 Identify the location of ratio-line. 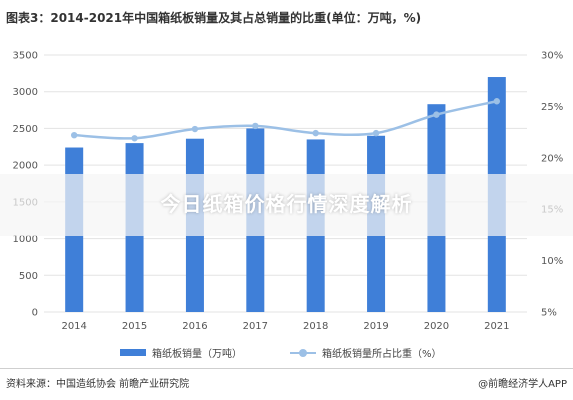
(286, 120).